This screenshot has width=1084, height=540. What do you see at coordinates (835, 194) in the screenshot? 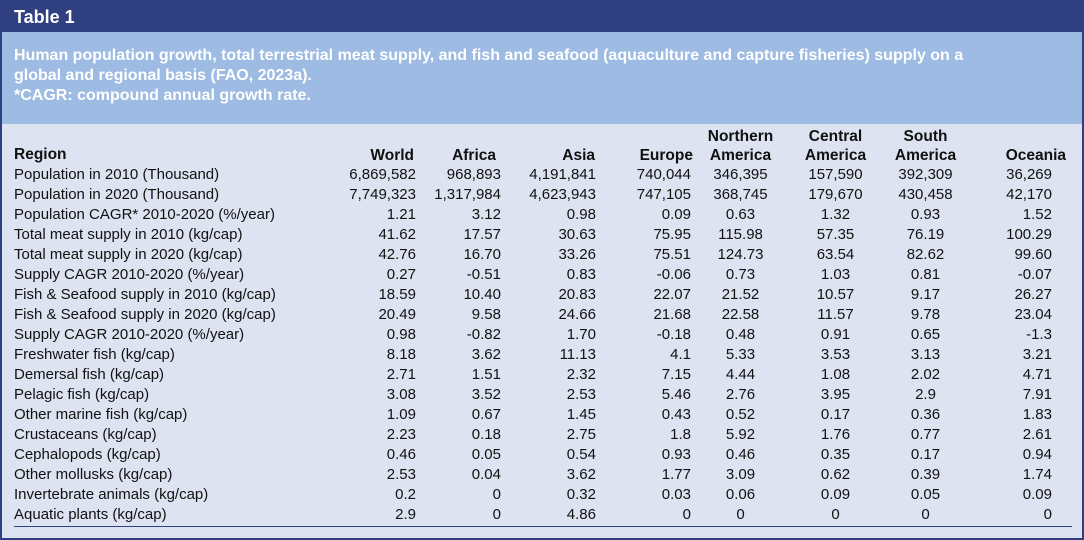
I see `table-cell: 179,670` at bounding box center [835, 194].